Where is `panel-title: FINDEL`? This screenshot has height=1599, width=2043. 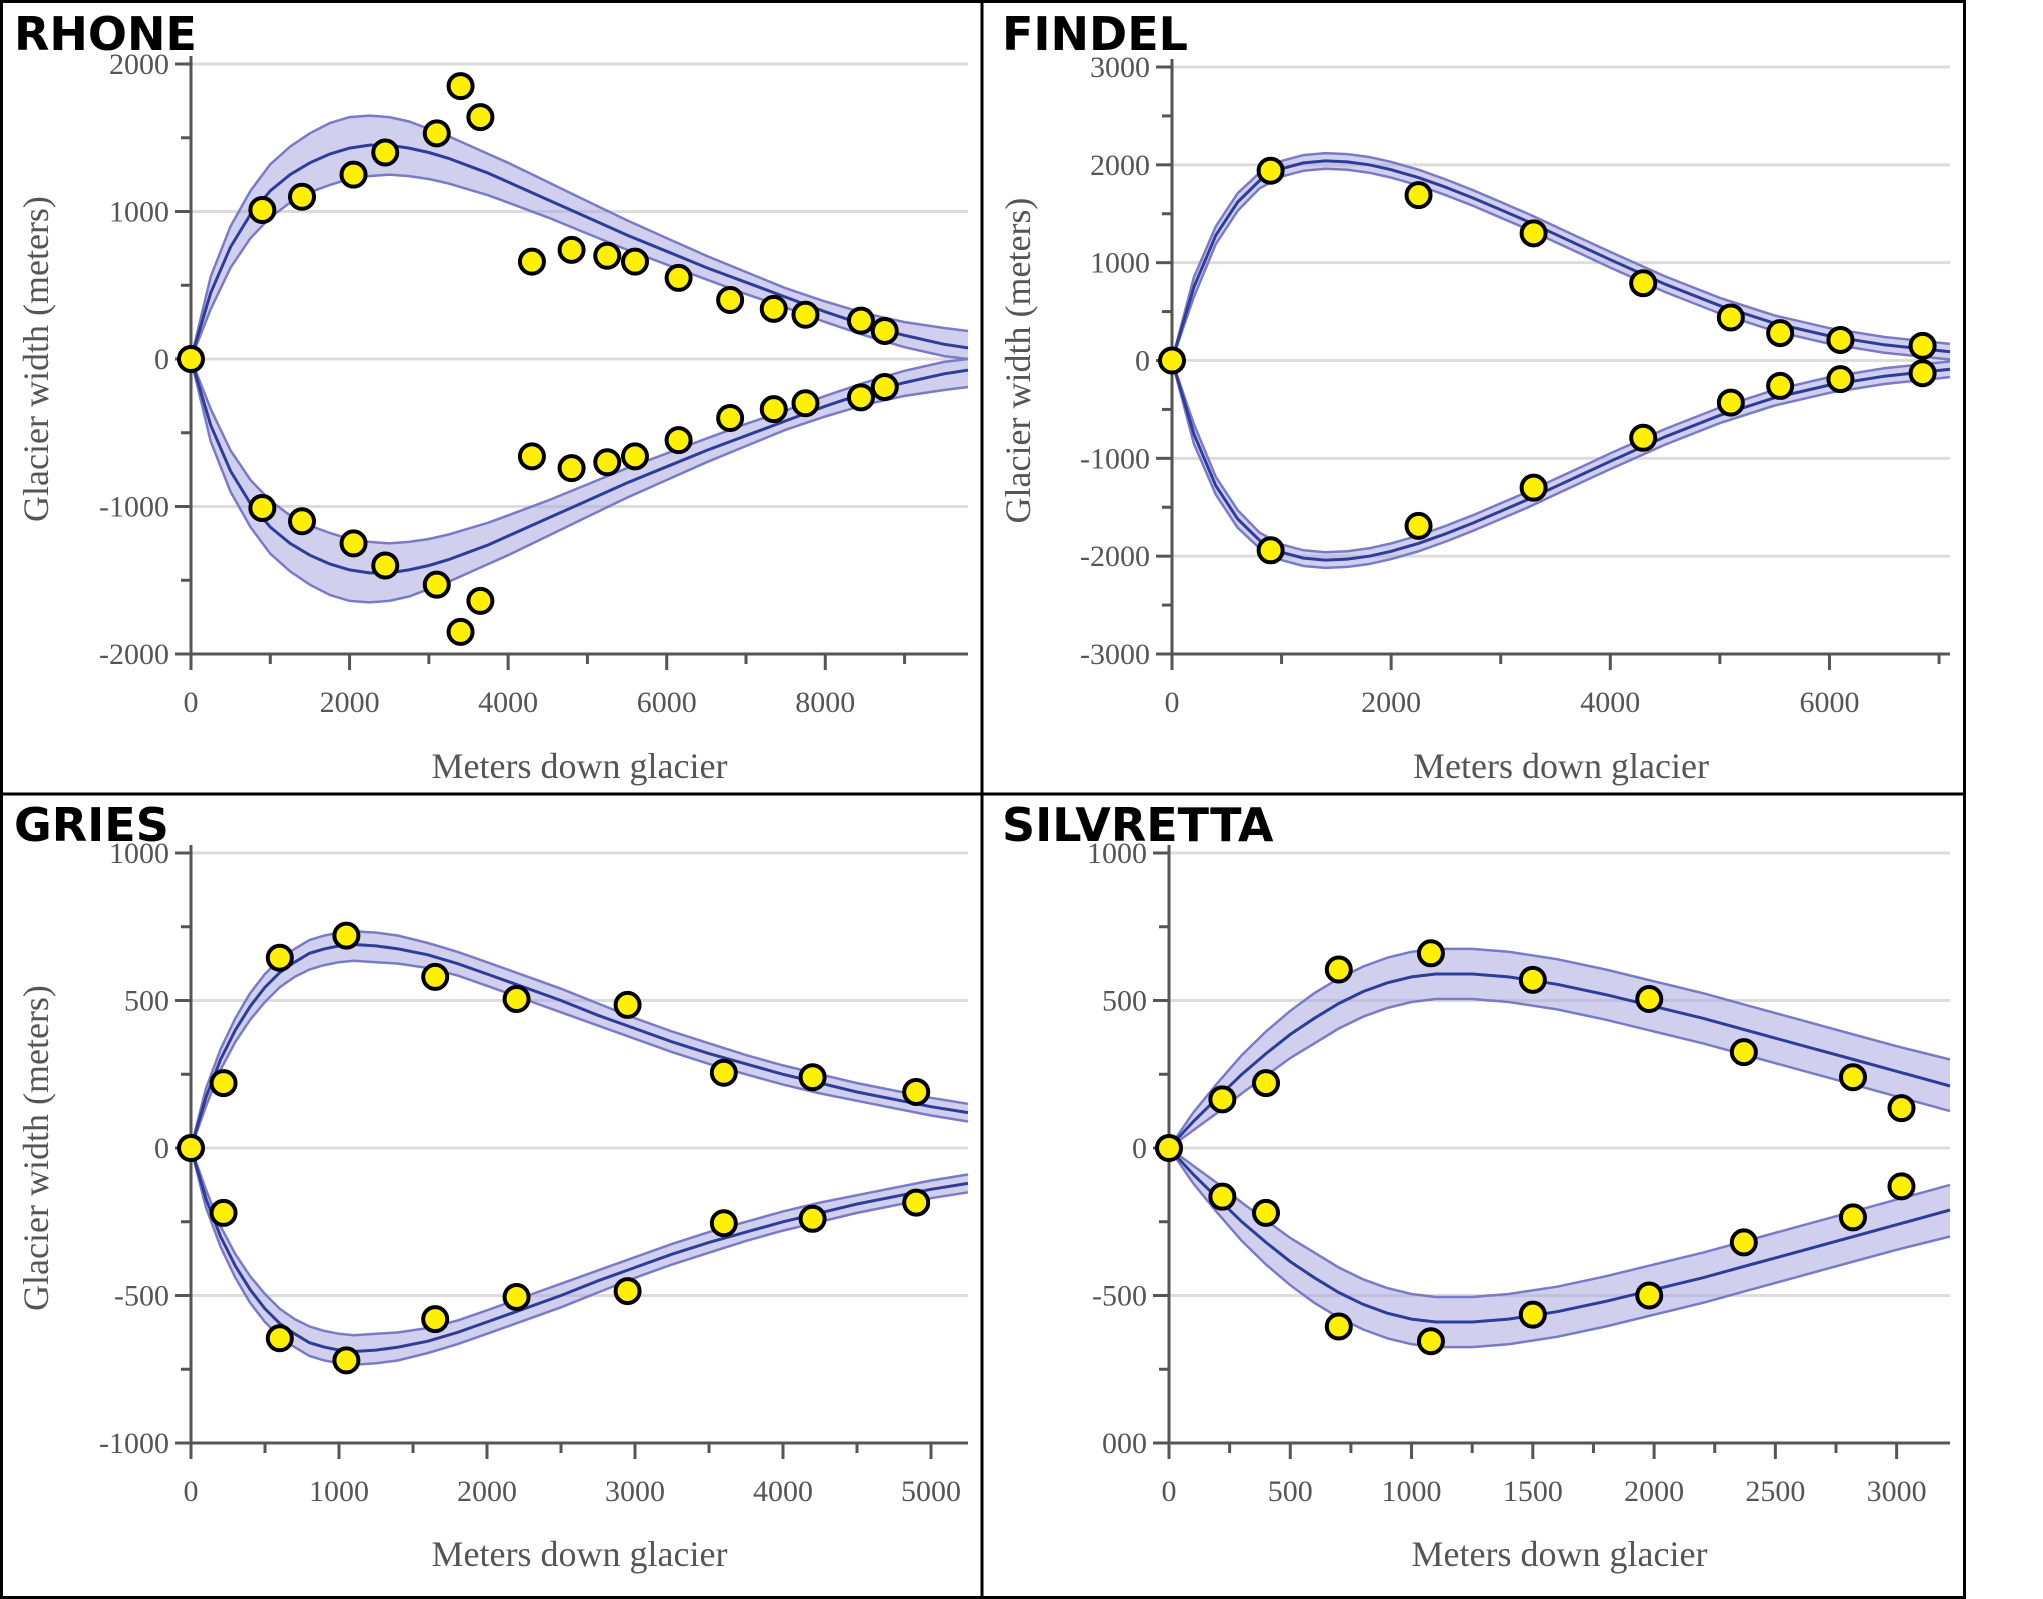
panel-title: FINDEL is located at coordinates (1095, 34).